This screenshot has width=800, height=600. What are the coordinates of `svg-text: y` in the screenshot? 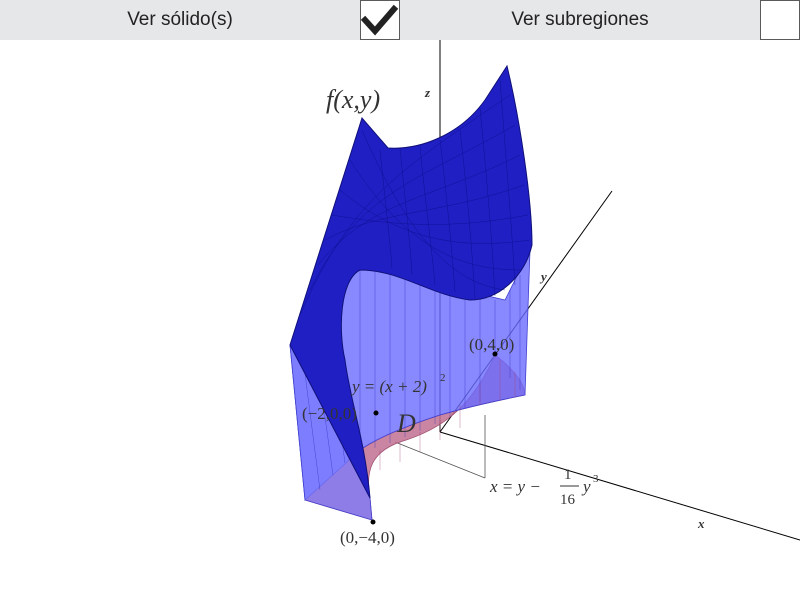 It's located at (586, 486).